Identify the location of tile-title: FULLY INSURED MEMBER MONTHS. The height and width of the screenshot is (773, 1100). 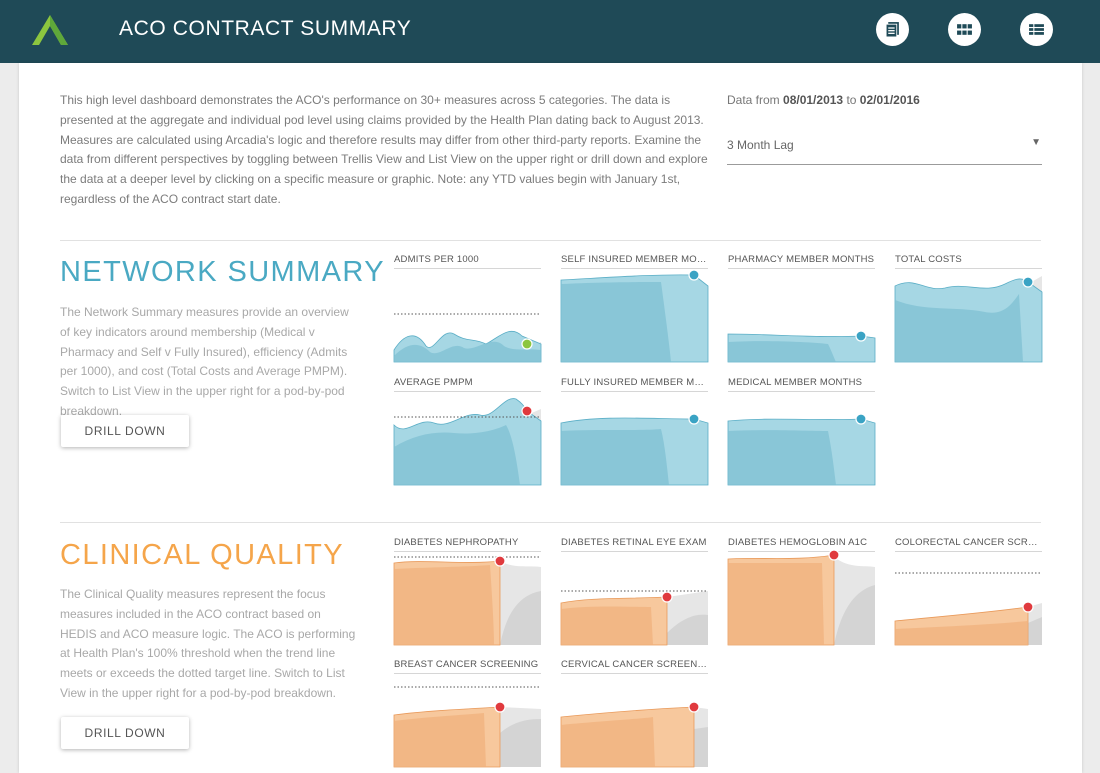
(634, 382).